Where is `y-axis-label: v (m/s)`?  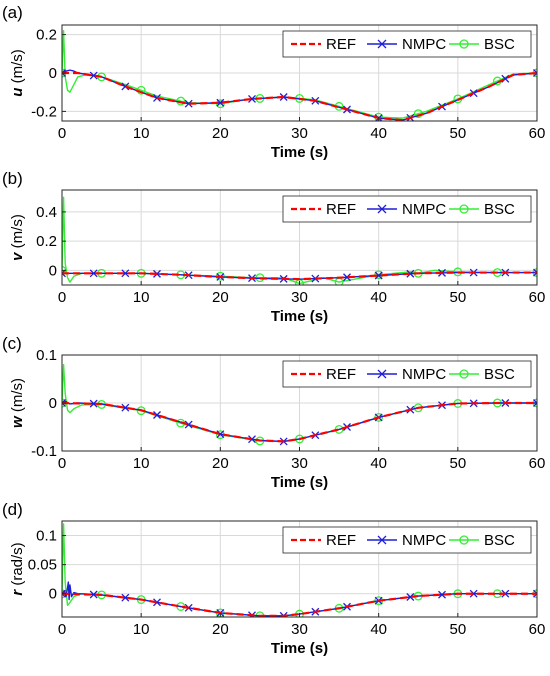 y-axis-label: v (m/s) is located at coordinates (17, 237).